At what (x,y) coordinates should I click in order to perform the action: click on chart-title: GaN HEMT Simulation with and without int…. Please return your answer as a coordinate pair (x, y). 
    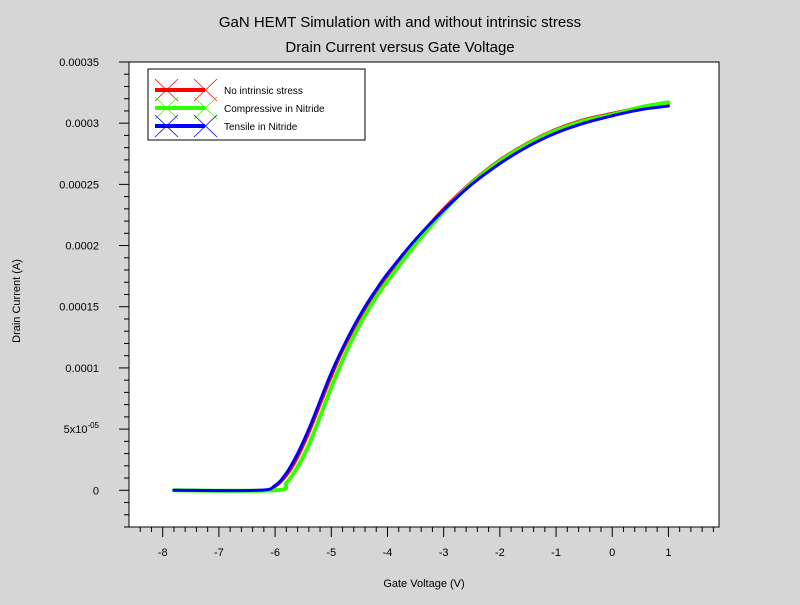
    Looking at the image, I should click on (400, 22).